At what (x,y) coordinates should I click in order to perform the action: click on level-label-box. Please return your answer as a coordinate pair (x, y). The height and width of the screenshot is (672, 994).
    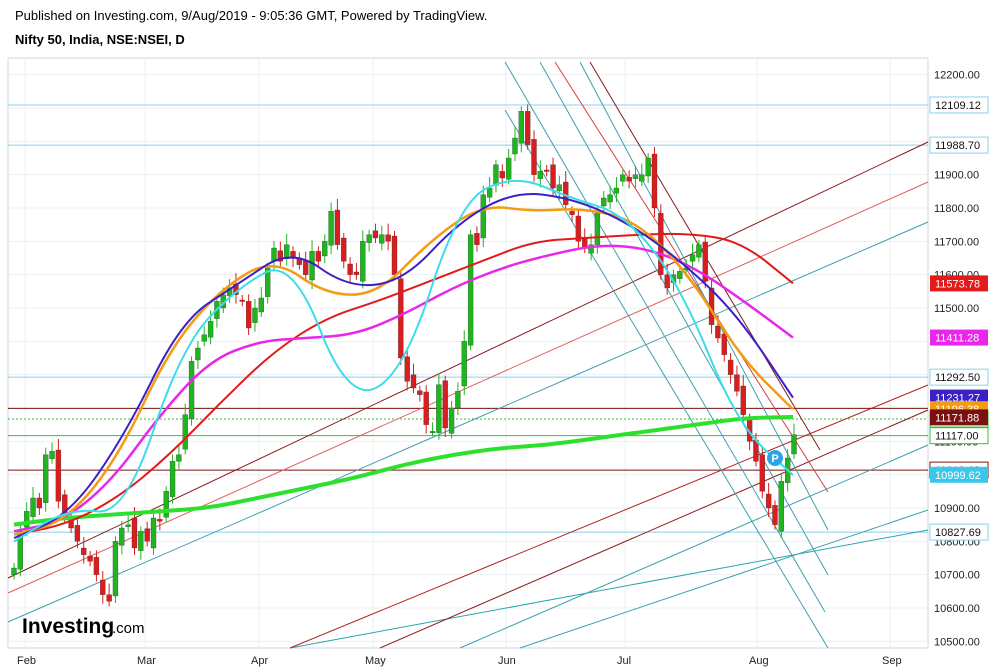
    Looking at the image, I should click on (959, 105).